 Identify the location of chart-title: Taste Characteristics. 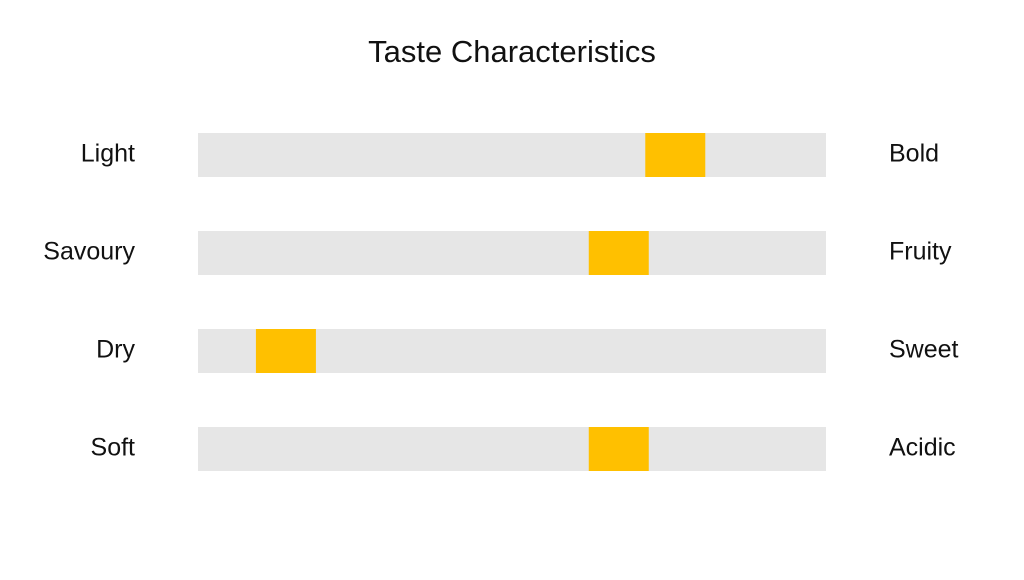
(512, 51).